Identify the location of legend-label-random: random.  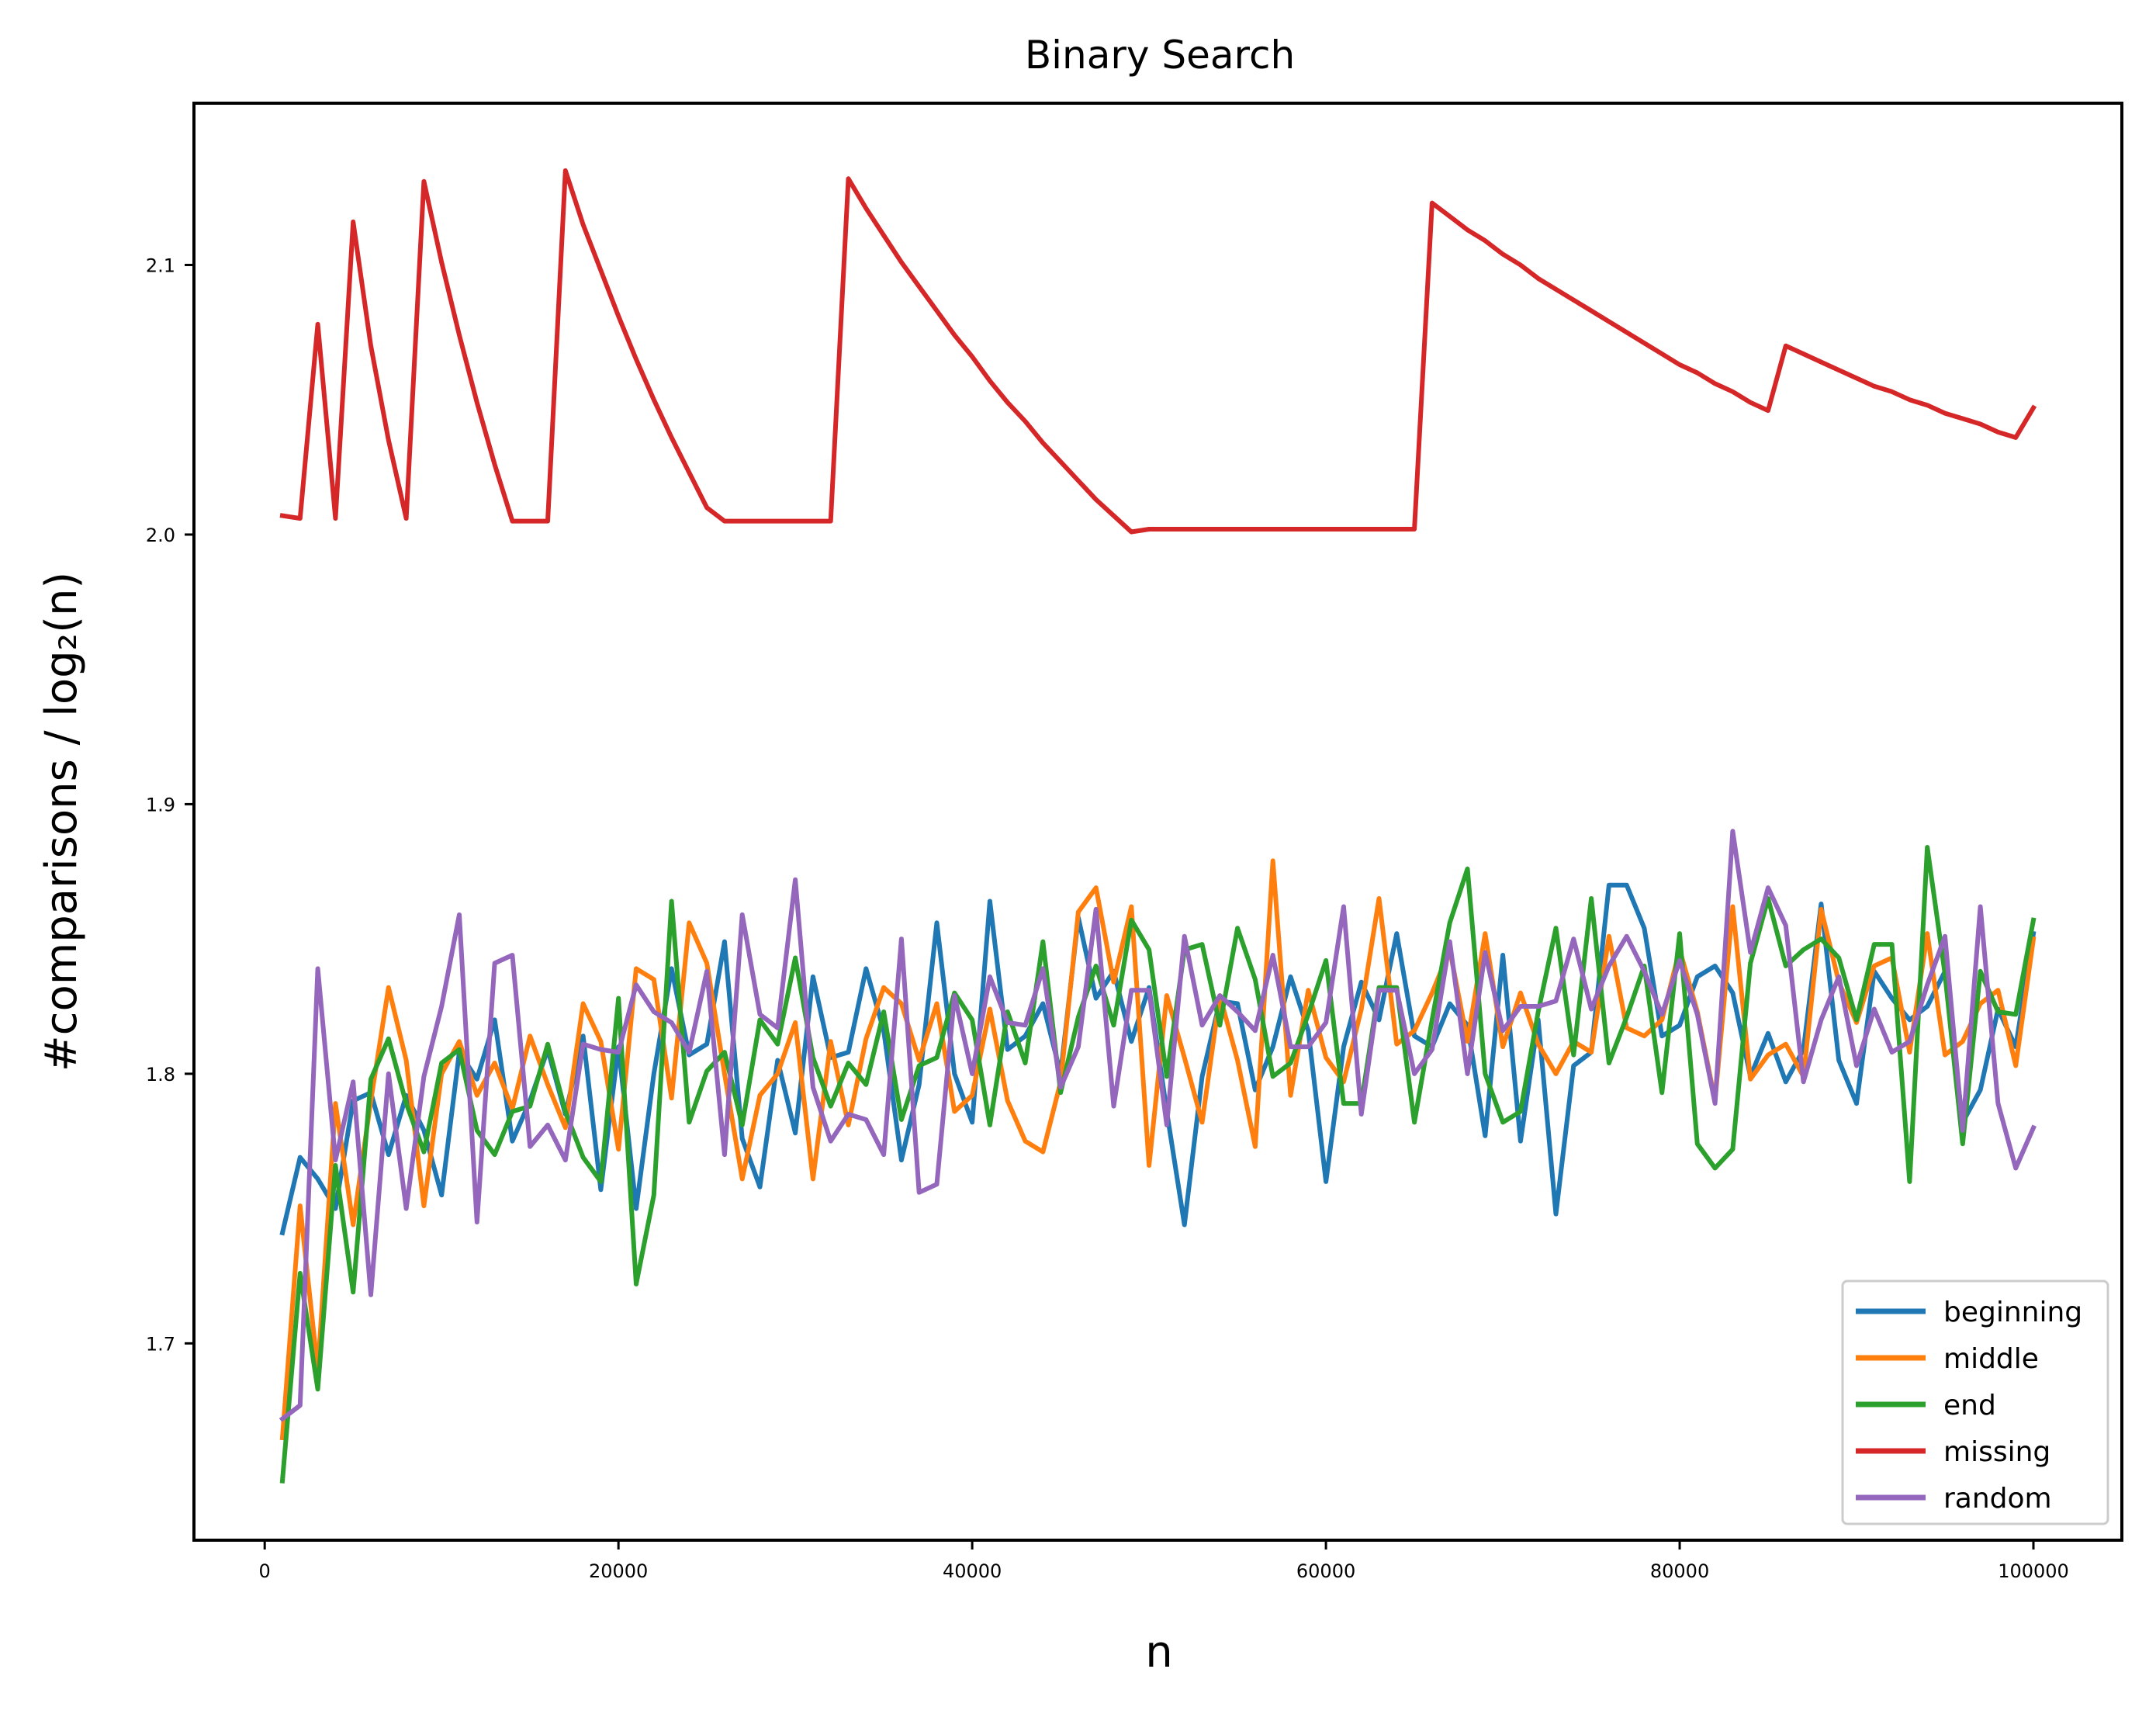
(1997, 1499).